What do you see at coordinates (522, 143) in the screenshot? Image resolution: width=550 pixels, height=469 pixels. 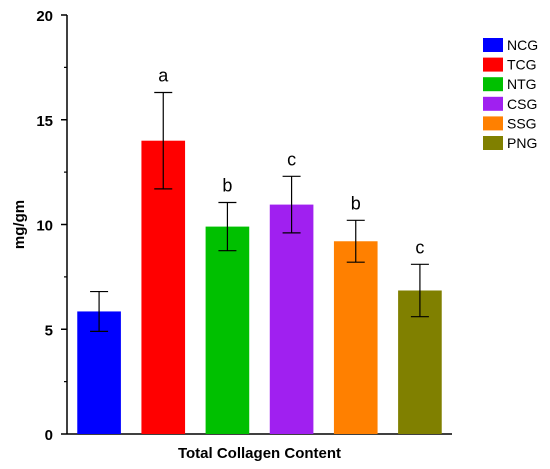 I see `legend-label-png: PNG` at bounding box center [522, 143].